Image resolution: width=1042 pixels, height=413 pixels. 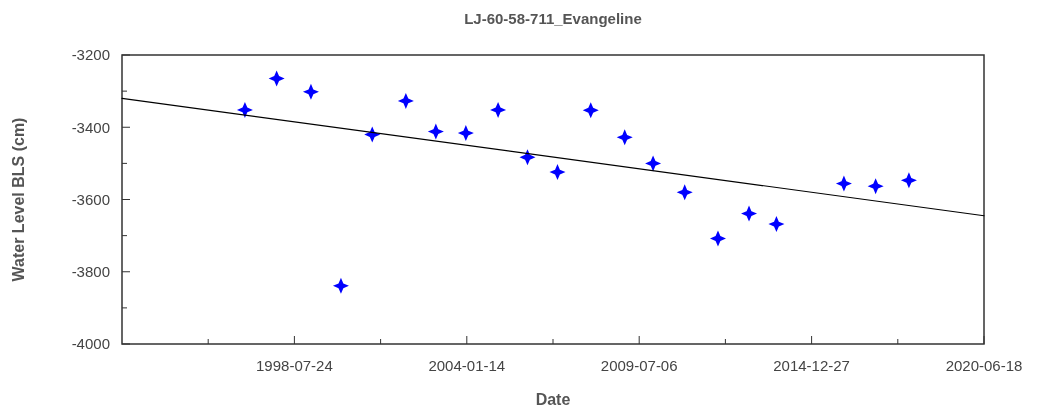 What do you see at coordinates (90, 55) in the screenshot?
I see `y-tick-label: -3200` at bounding box center [90, 55].